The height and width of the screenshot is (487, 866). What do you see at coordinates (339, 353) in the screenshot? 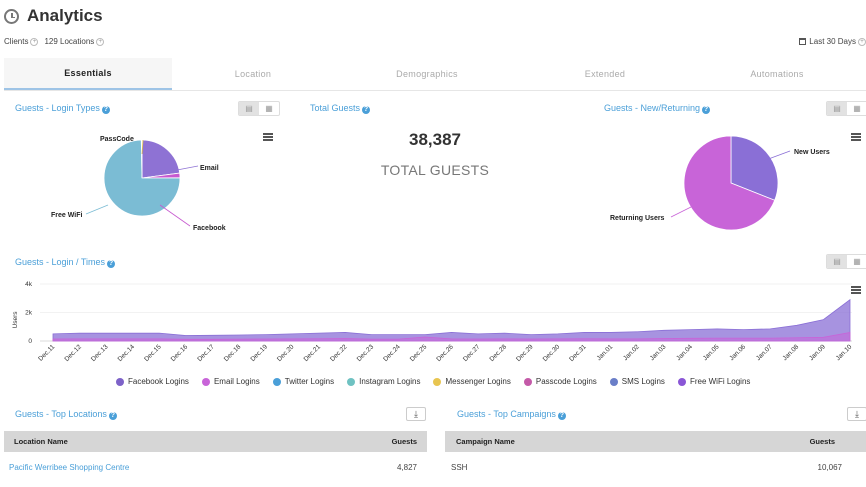
I see `x-tick-label: Dec.22` at bounding box center [339, 353].